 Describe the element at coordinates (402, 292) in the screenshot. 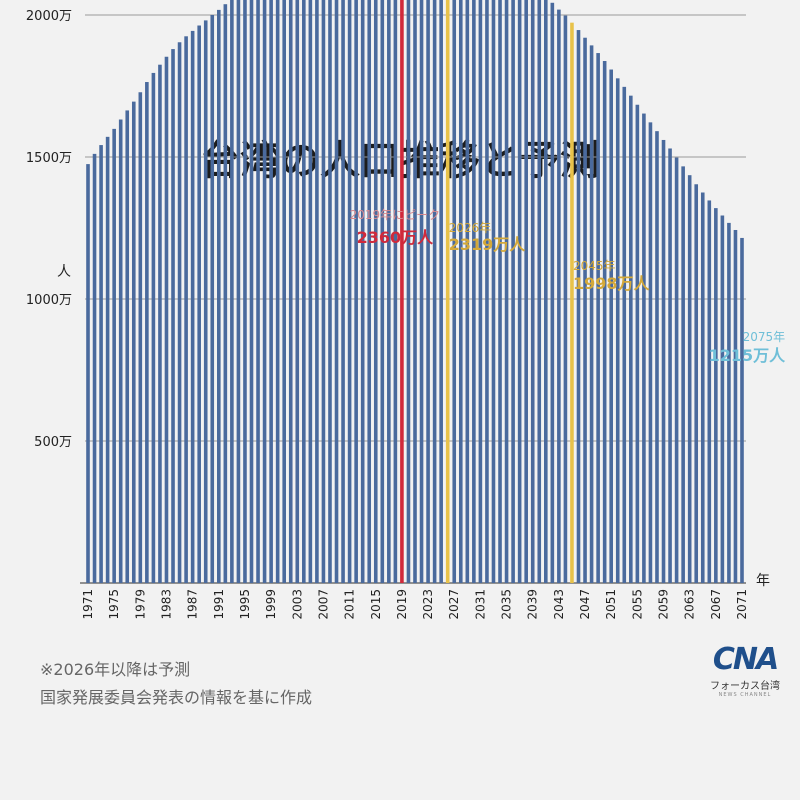

I see `bar-2019` at that location.